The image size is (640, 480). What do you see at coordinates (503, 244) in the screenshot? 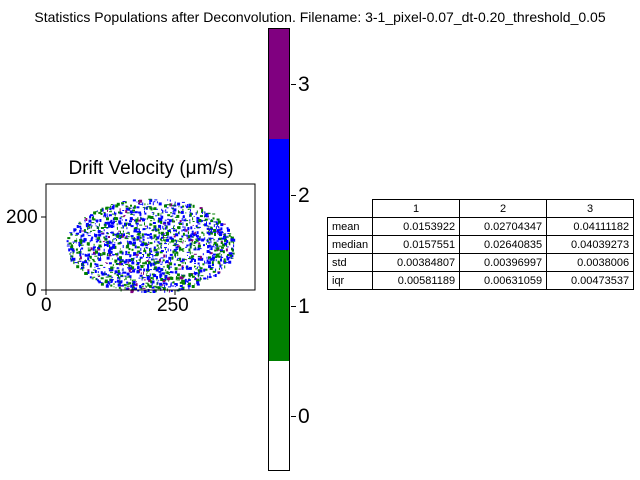
I see `table-cell: 0.02640835` at bounding box center [503, 244].